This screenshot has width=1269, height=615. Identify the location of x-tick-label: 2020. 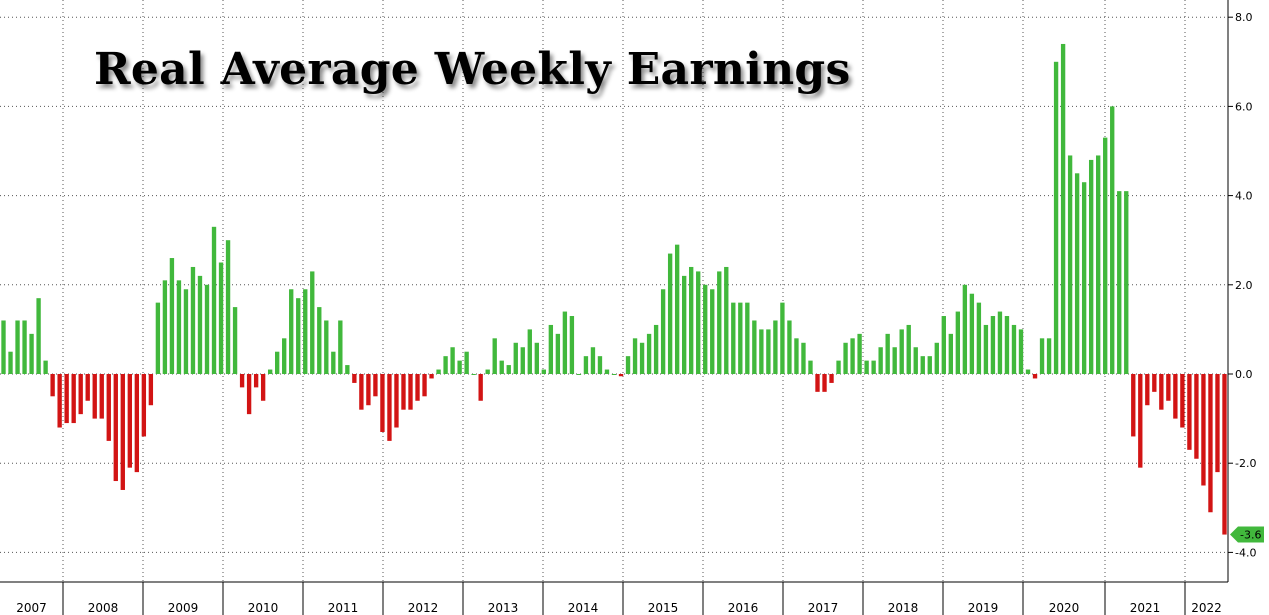
(1064, 608).